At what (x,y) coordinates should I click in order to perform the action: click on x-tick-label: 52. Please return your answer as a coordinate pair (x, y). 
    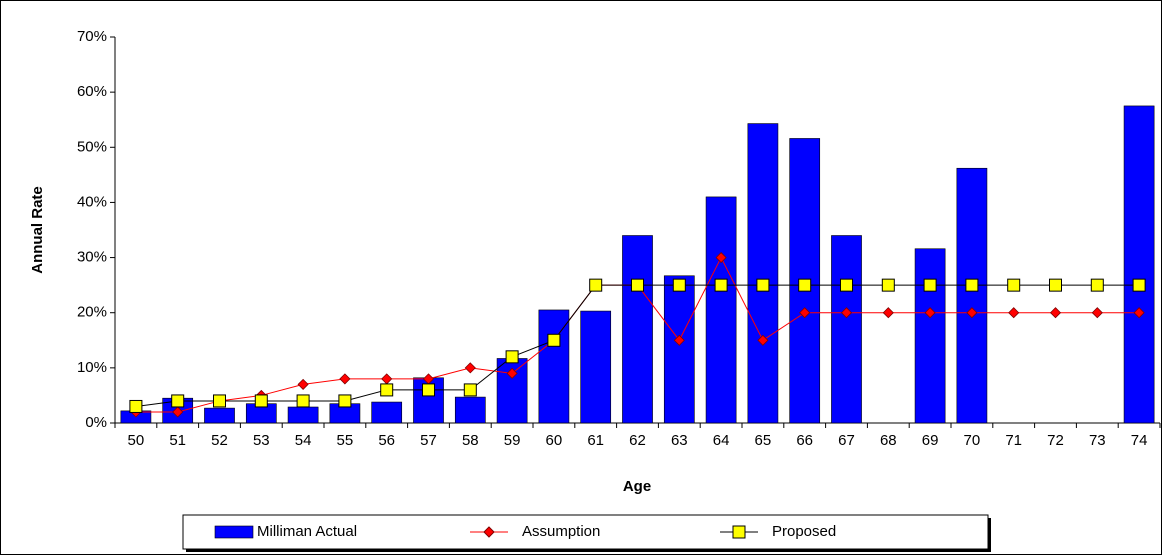
    Looking at the image, I should click on (219, 440).